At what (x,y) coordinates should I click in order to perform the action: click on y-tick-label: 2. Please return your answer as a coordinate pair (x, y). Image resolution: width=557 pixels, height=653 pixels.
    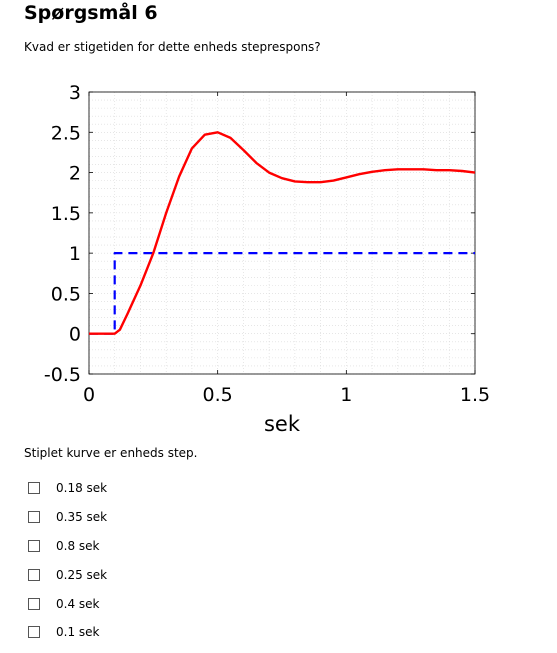
    Looking at the image, I should click on (75, 174).